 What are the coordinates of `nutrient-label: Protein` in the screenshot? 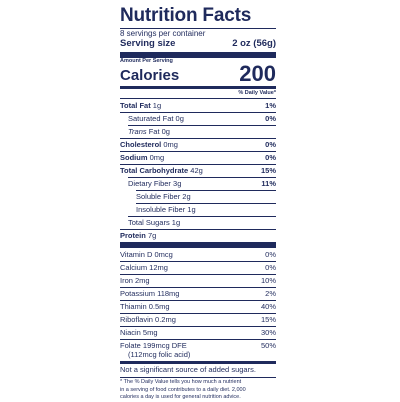 It's located at (133, 235).